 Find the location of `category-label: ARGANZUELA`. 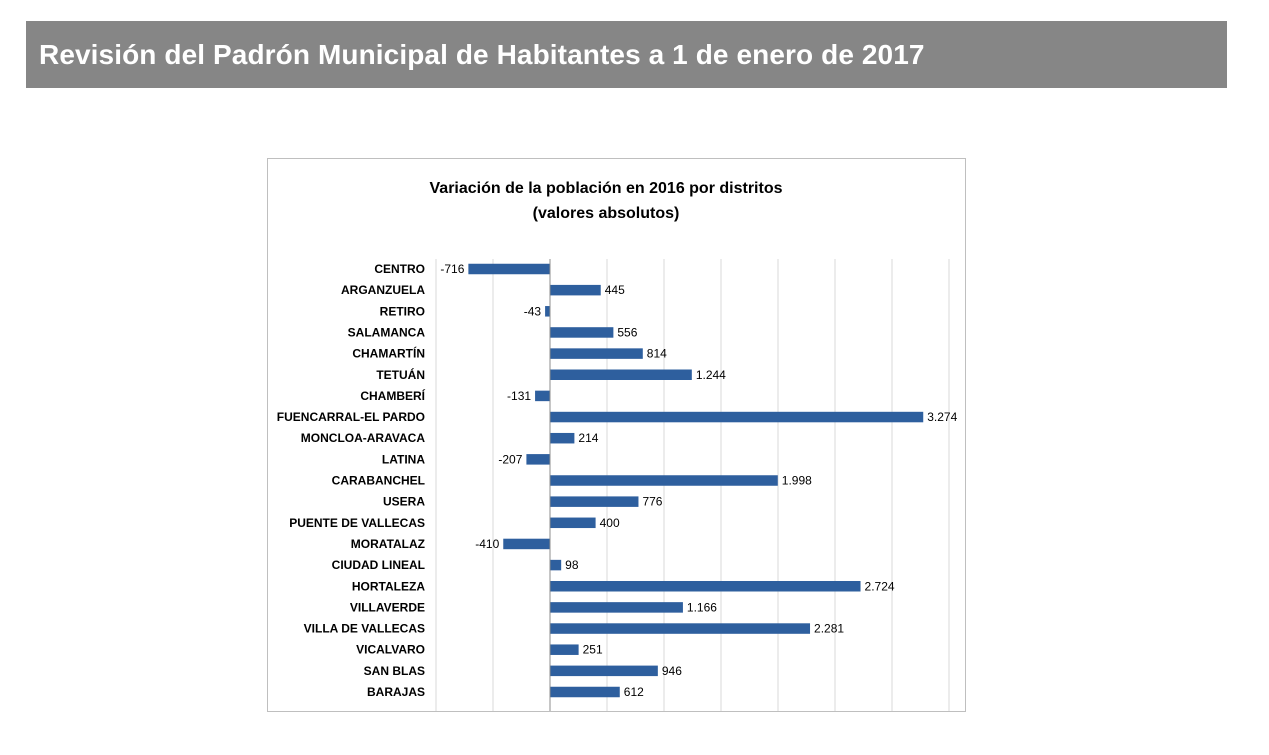

category-label: ARGANZUELA is located at coordinates (383, 290).